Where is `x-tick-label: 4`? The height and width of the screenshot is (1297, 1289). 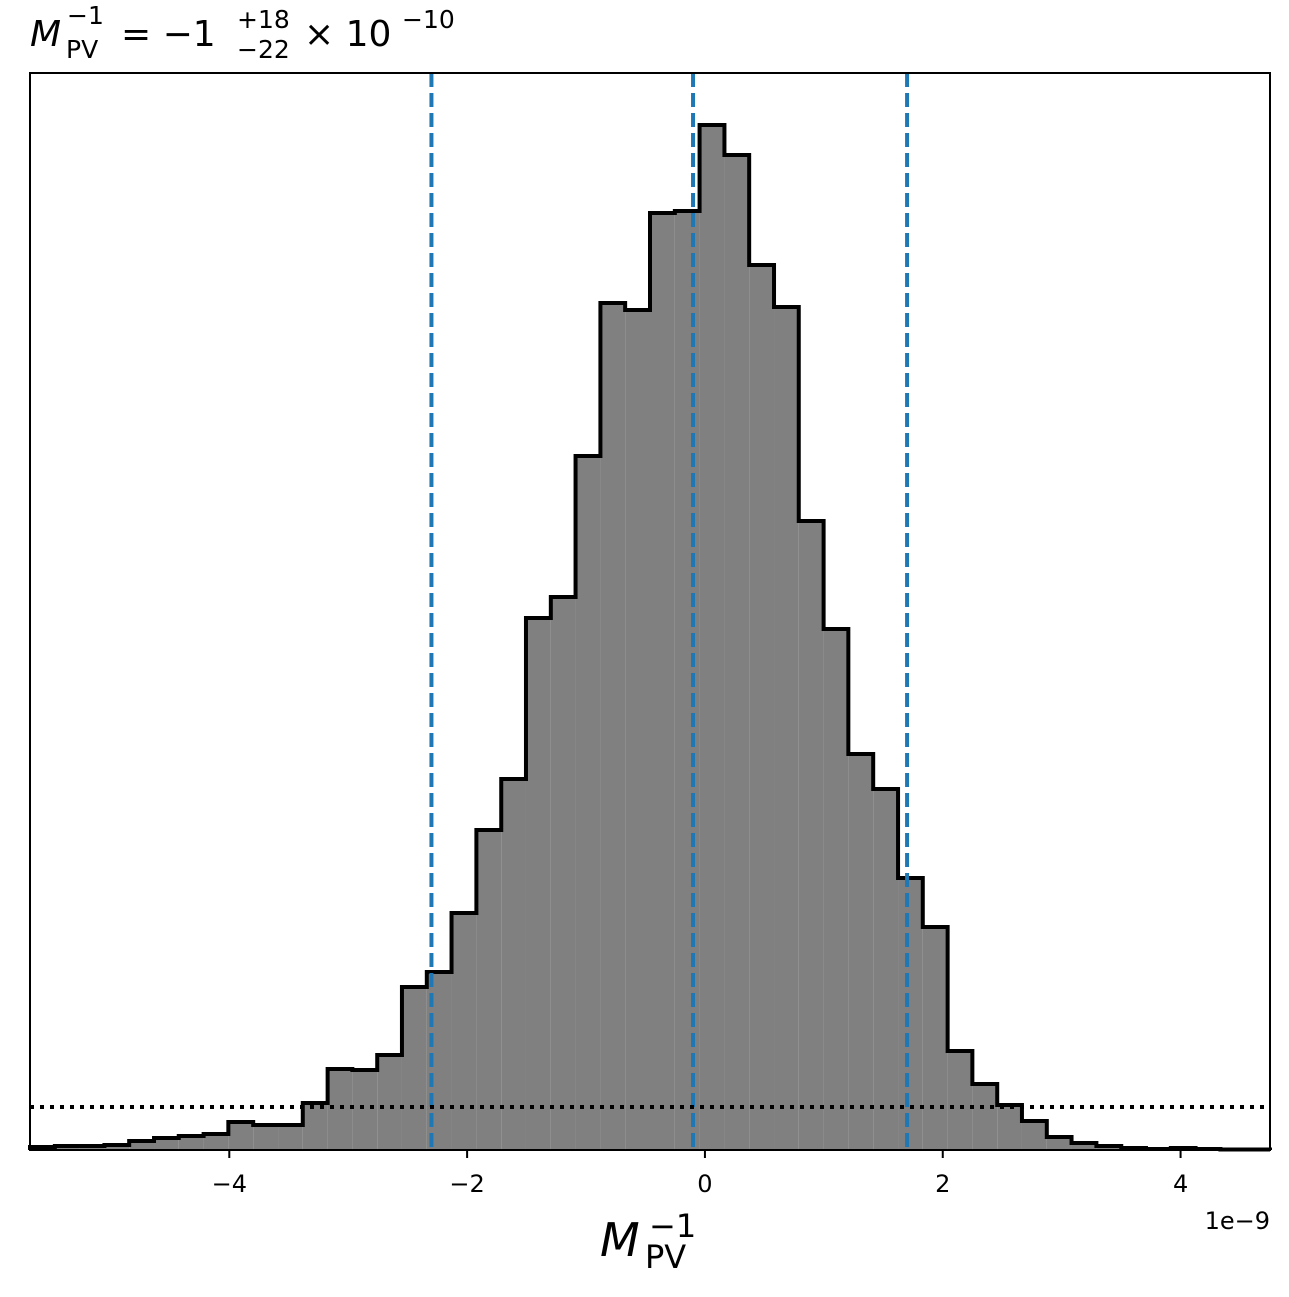
x-tick-label: 4 is located at coordinates (1180, 1184).